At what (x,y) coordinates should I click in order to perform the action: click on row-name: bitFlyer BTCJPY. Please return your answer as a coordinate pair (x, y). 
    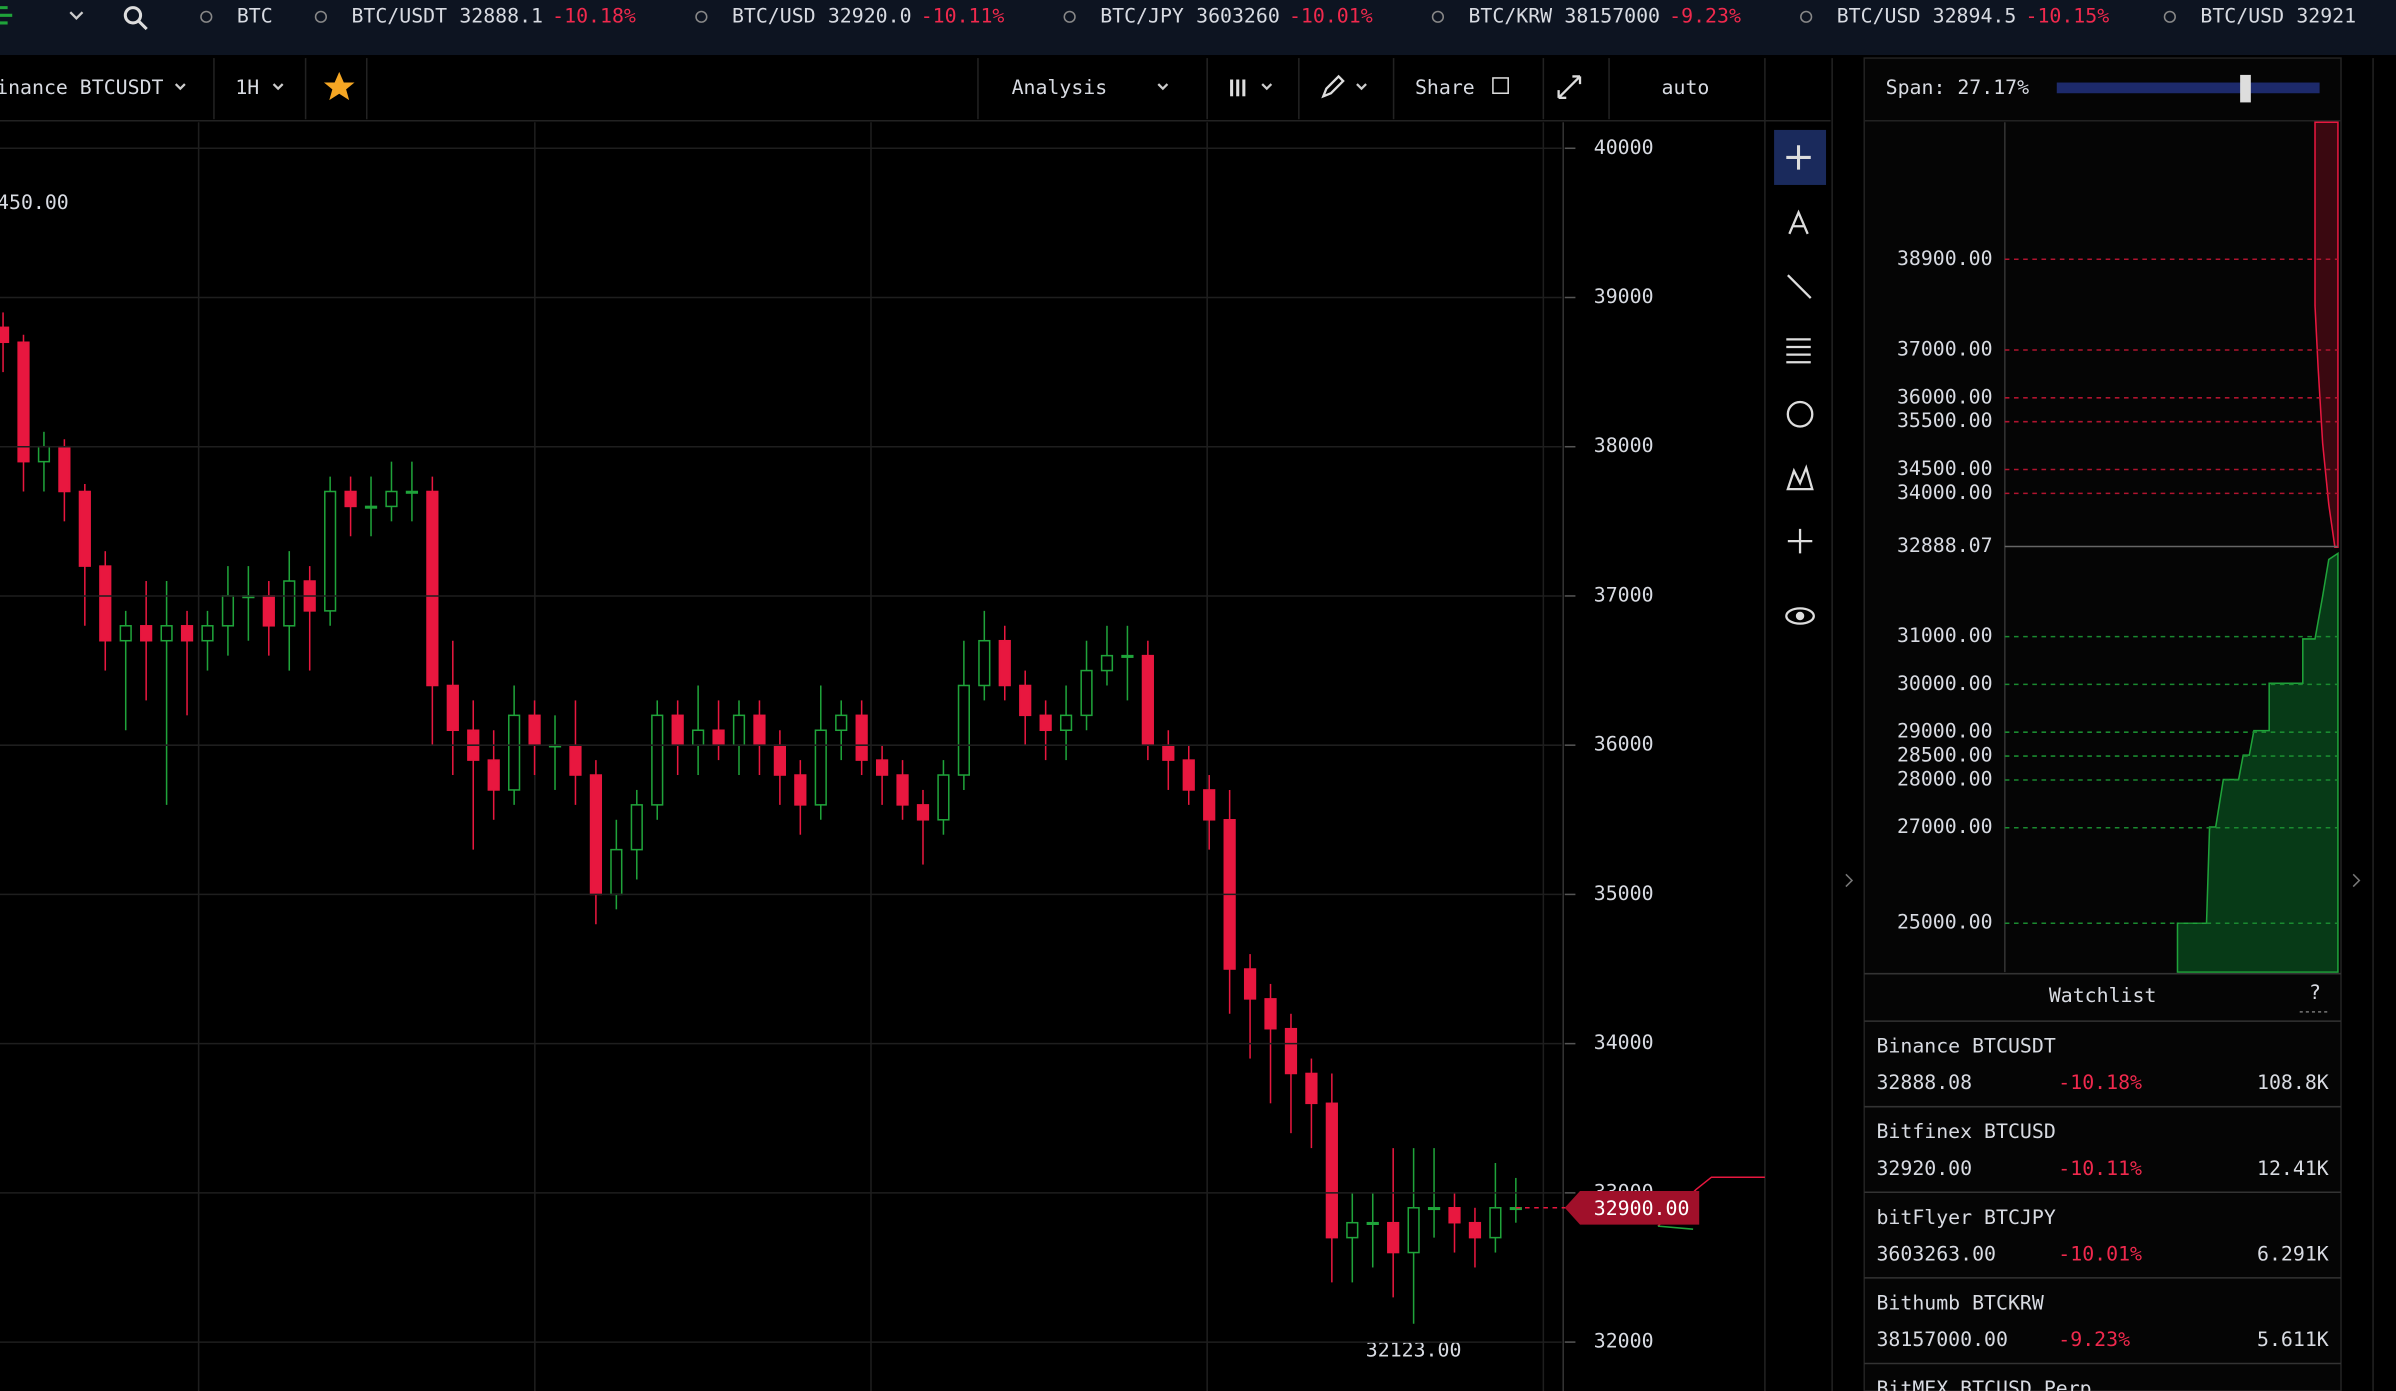
    Looking at the image, I should click on (1965, 1217).